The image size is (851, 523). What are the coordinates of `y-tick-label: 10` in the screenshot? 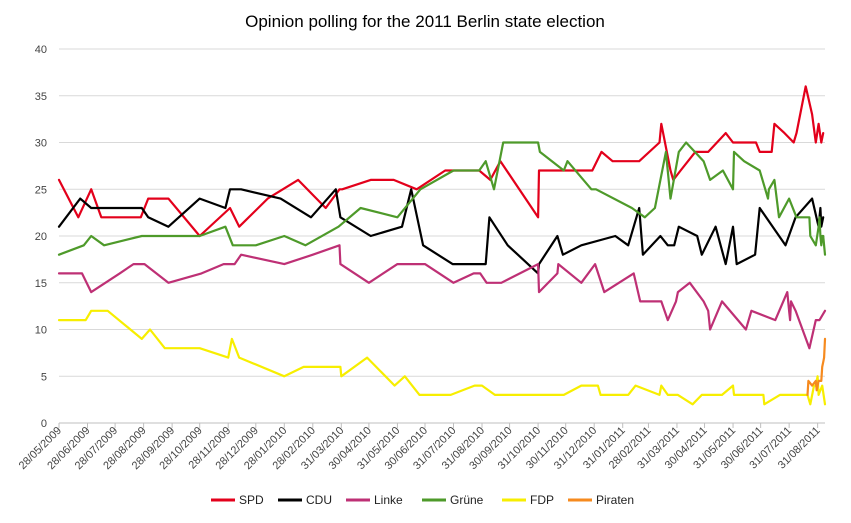 It's located at (41, 331).